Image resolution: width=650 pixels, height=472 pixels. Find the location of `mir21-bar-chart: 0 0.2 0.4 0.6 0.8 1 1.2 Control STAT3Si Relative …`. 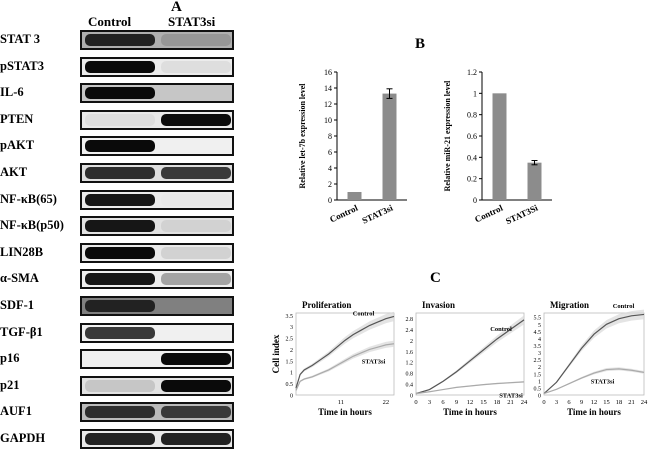

mir21-bar-chart: 0 0.2 0.4 0.6 0.8 1 1.2 Control STAT3Si Relative … is located at coordinates (497, 147).